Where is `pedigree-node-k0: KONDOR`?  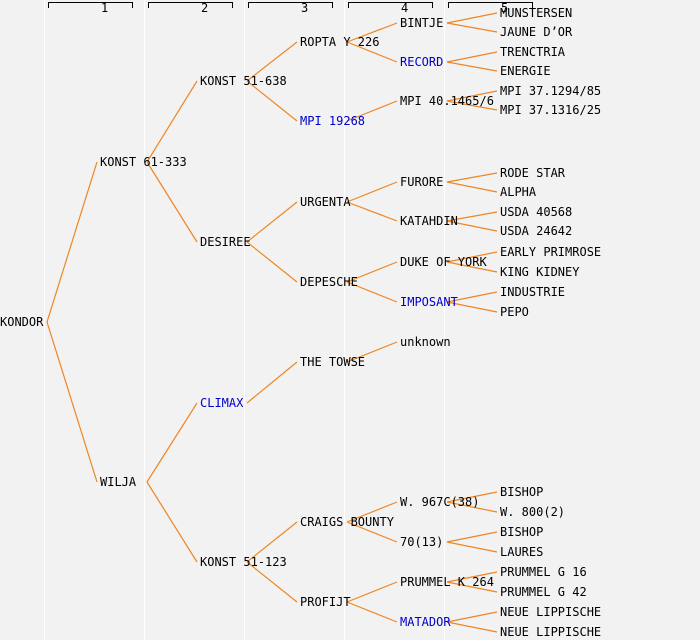 pedigree-node-k0: KONDOR is located at coordinates (22, 322).